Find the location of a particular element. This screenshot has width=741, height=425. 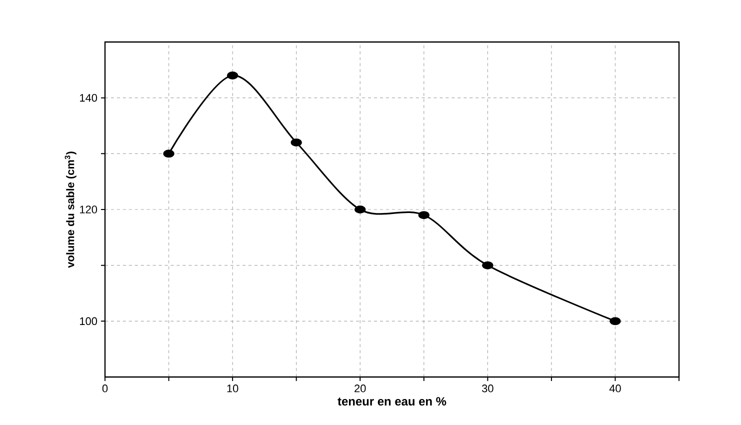

y-axis-title: volume du sable (cm$^{3}$) is located at coordinates (70, 210).